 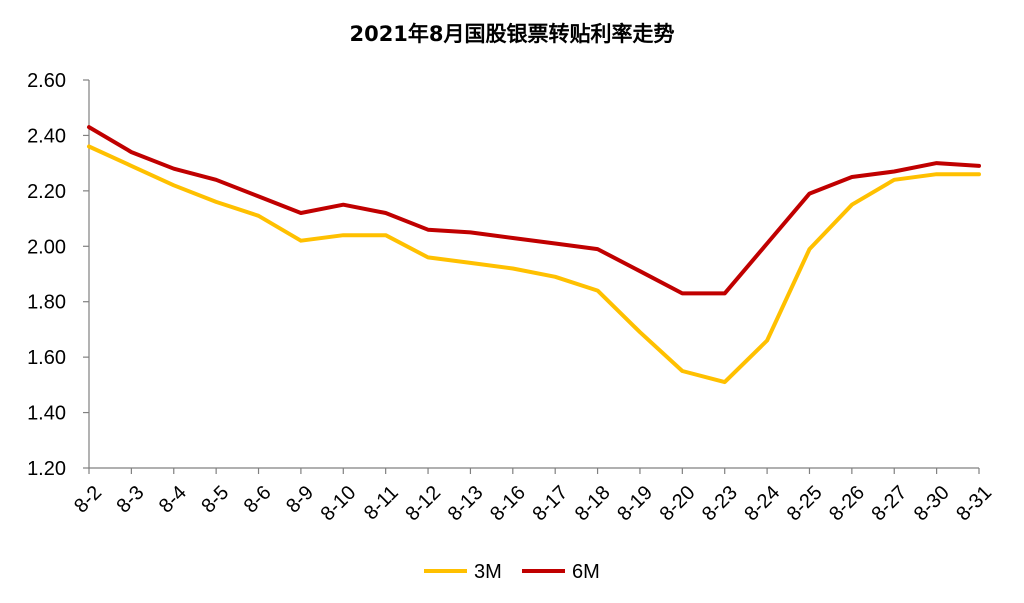 What do you see at coordinates (635, 504) in the screenshot?
I see `x-tick-label: 8-19` at bounding box center [635, 504].